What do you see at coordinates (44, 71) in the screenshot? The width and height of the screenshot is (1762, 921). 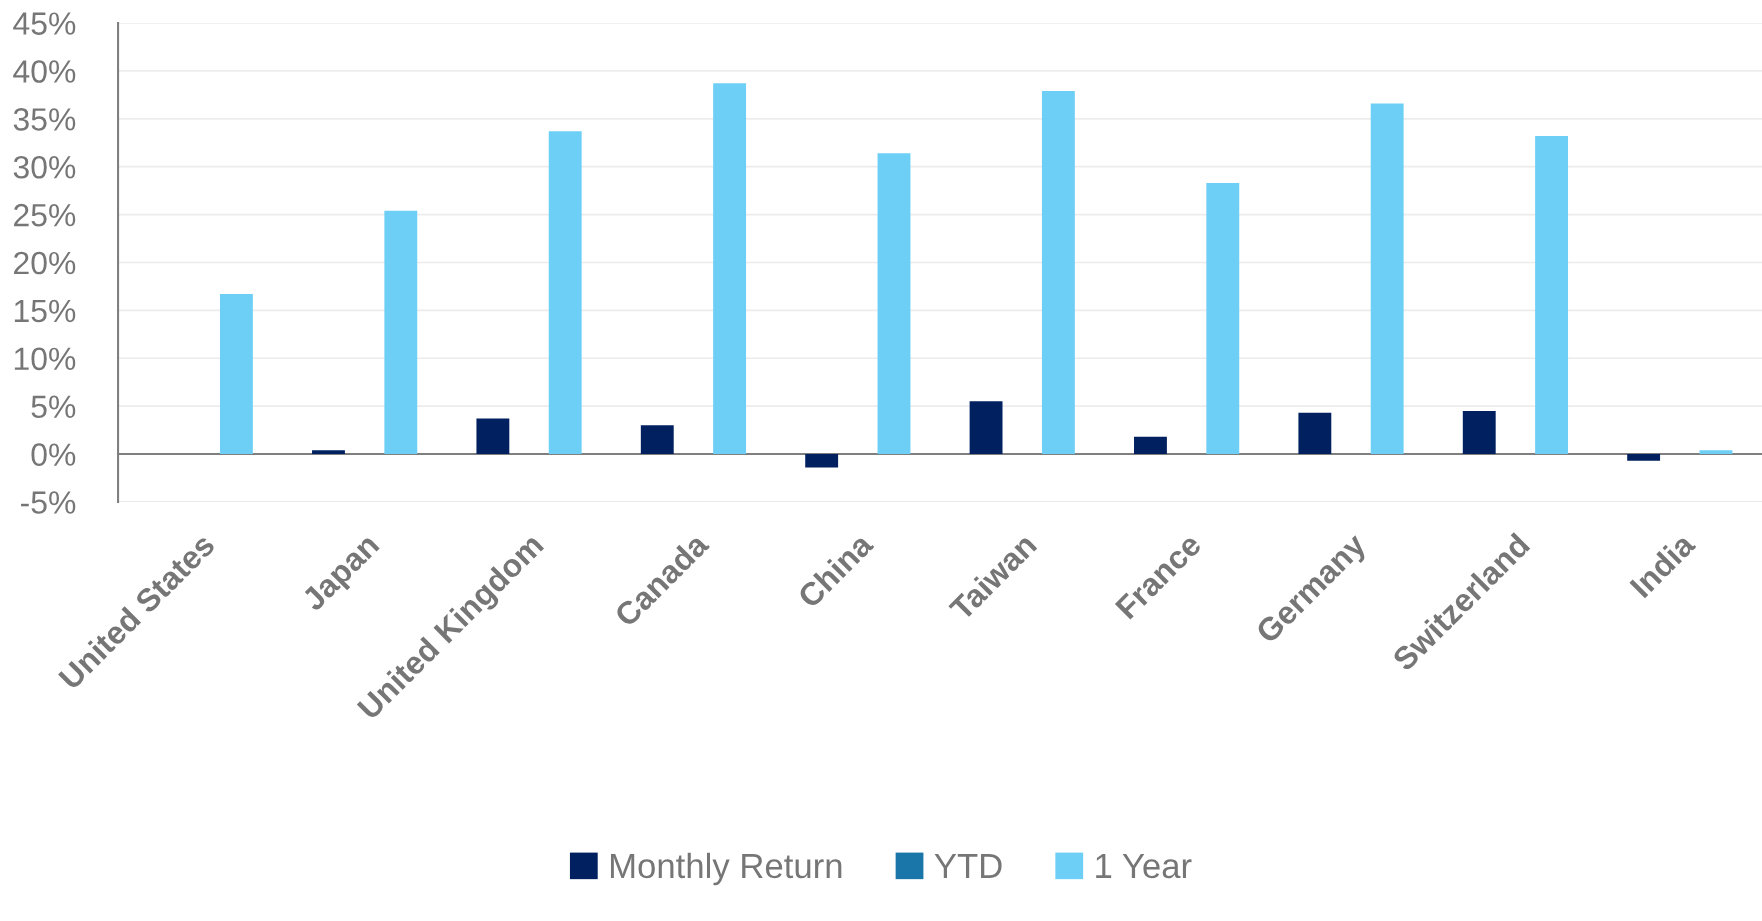 I see `y-tick-label: 40%` at bounding box center [44, 71].